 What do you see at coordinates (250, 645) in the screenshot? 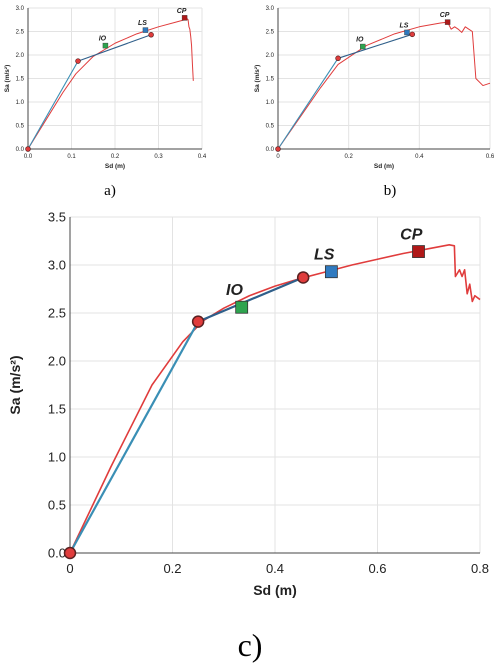
I see `caption-c: c)` at bounding box center [250, 645].